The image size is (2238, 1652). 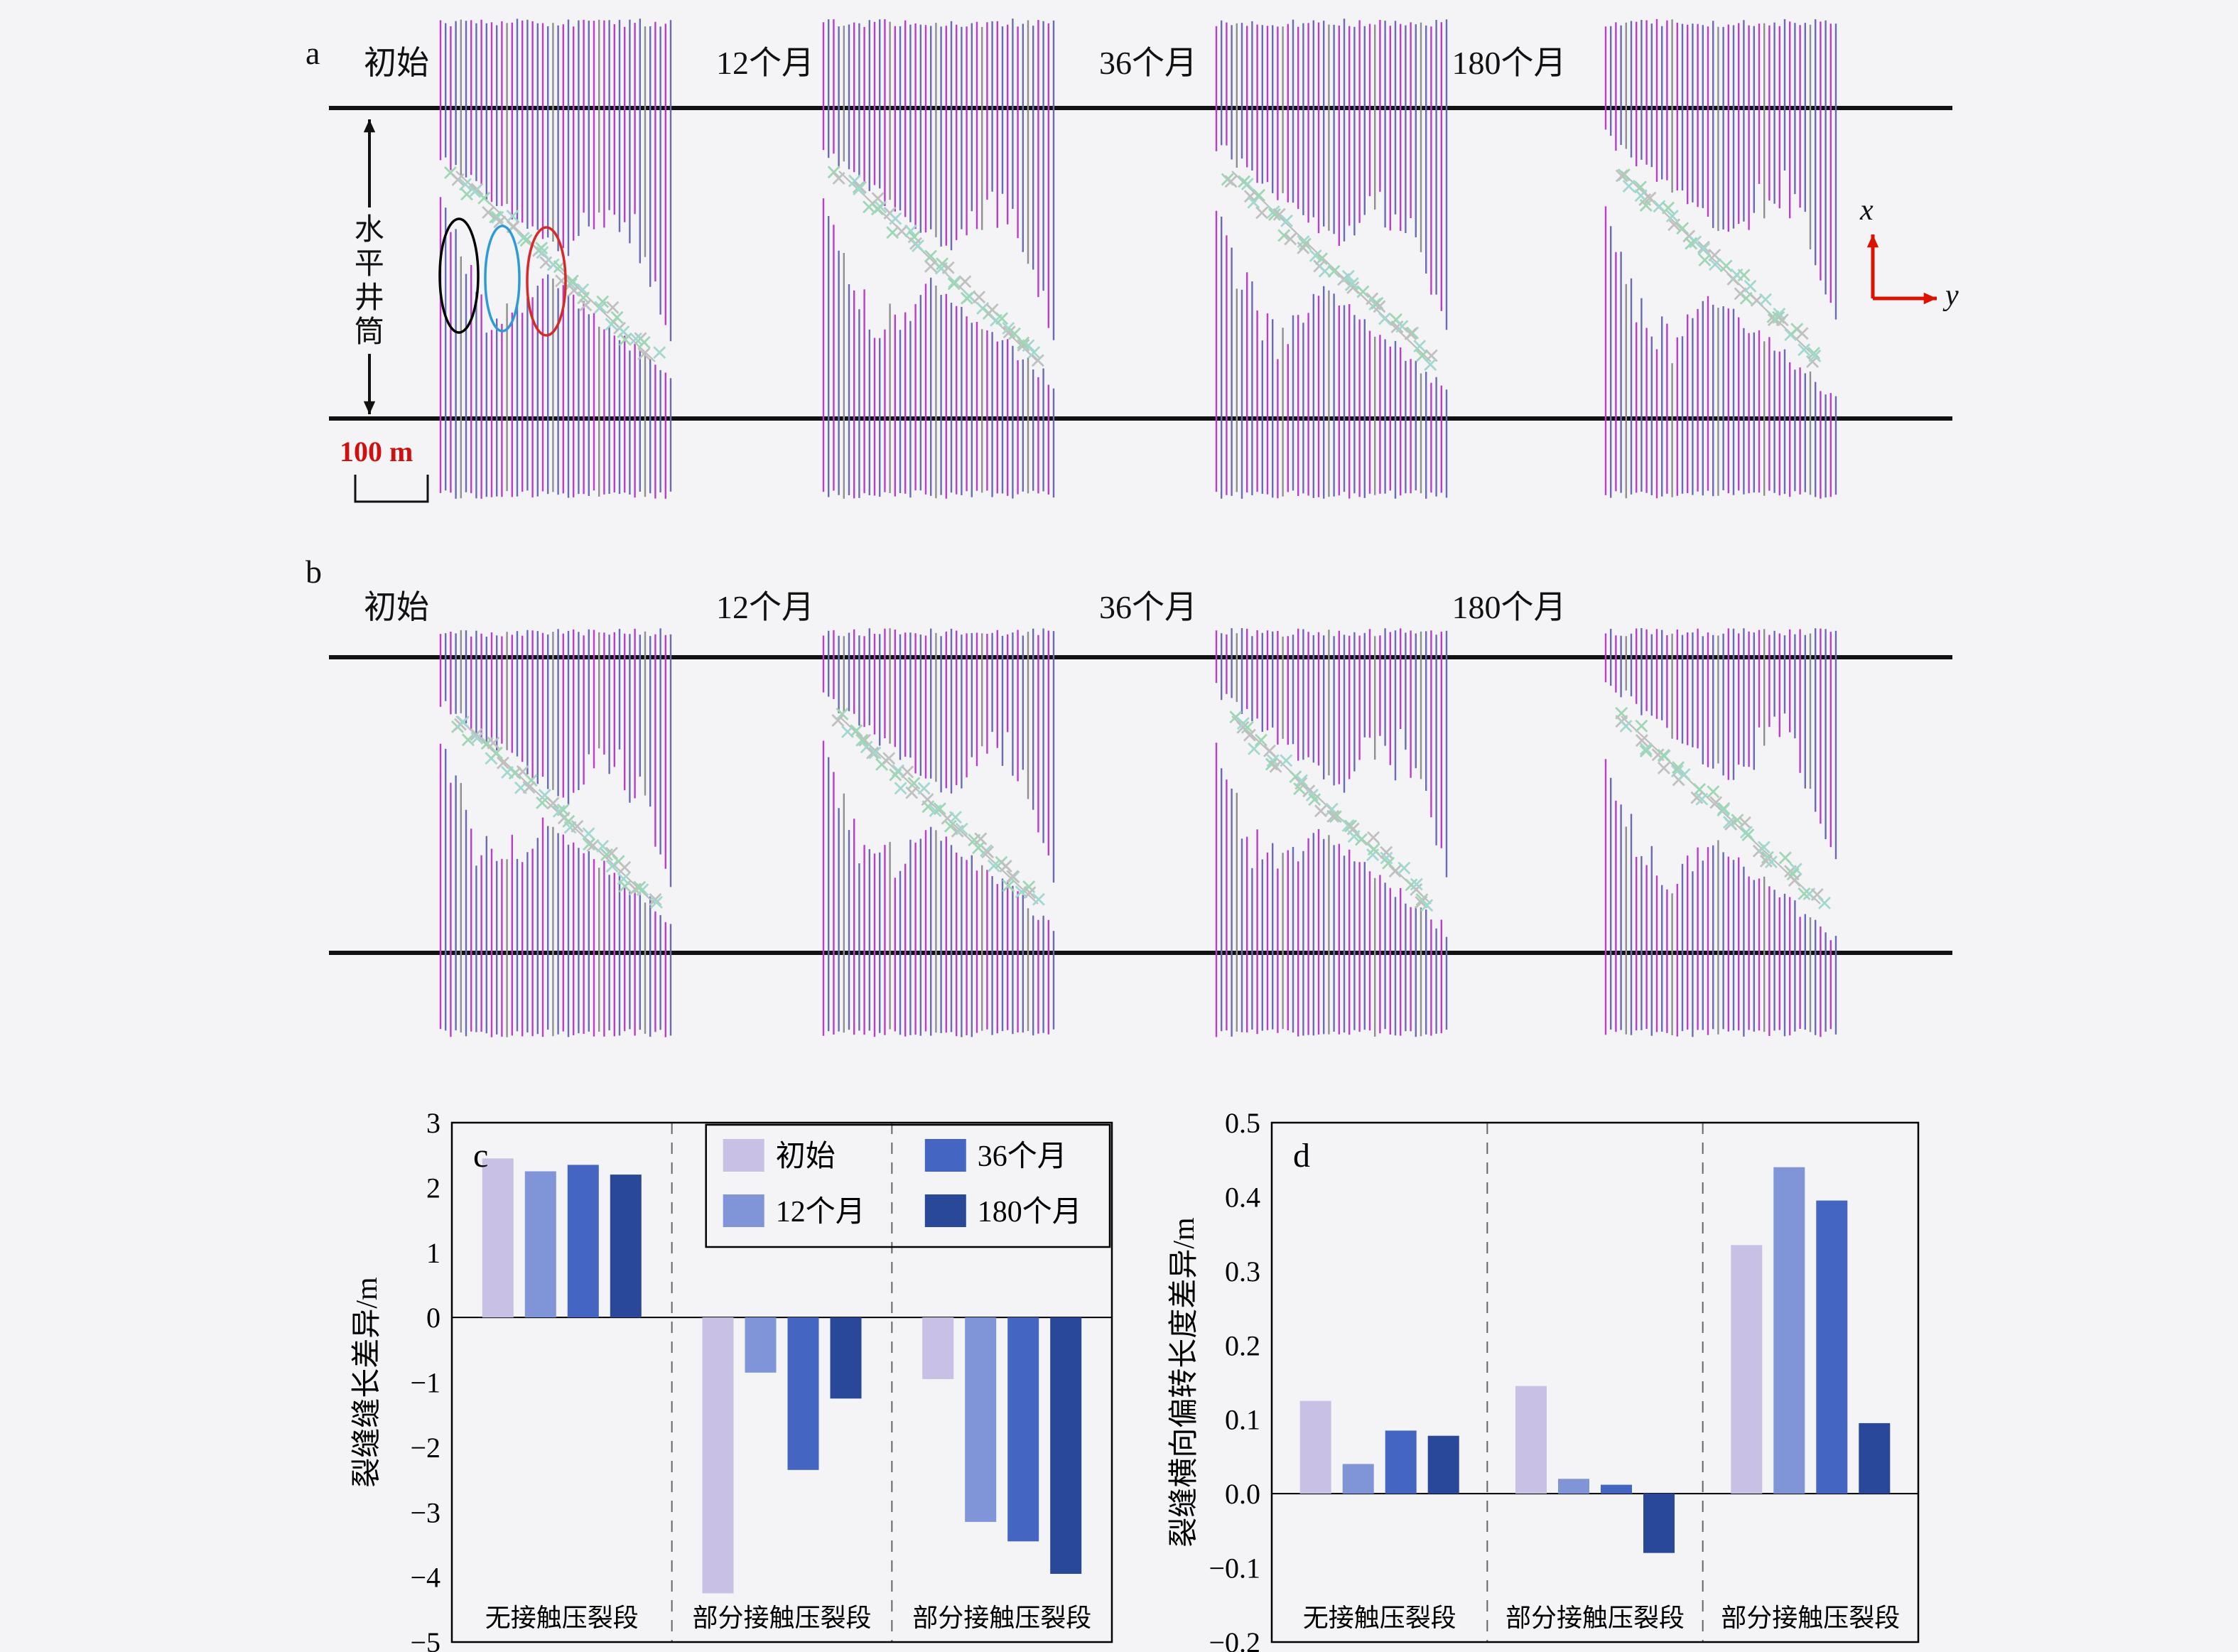 What do you see at coordinates (313, 53) in the screenshot?
I see `panel-a-label: a` at bounding box center [313, 53].